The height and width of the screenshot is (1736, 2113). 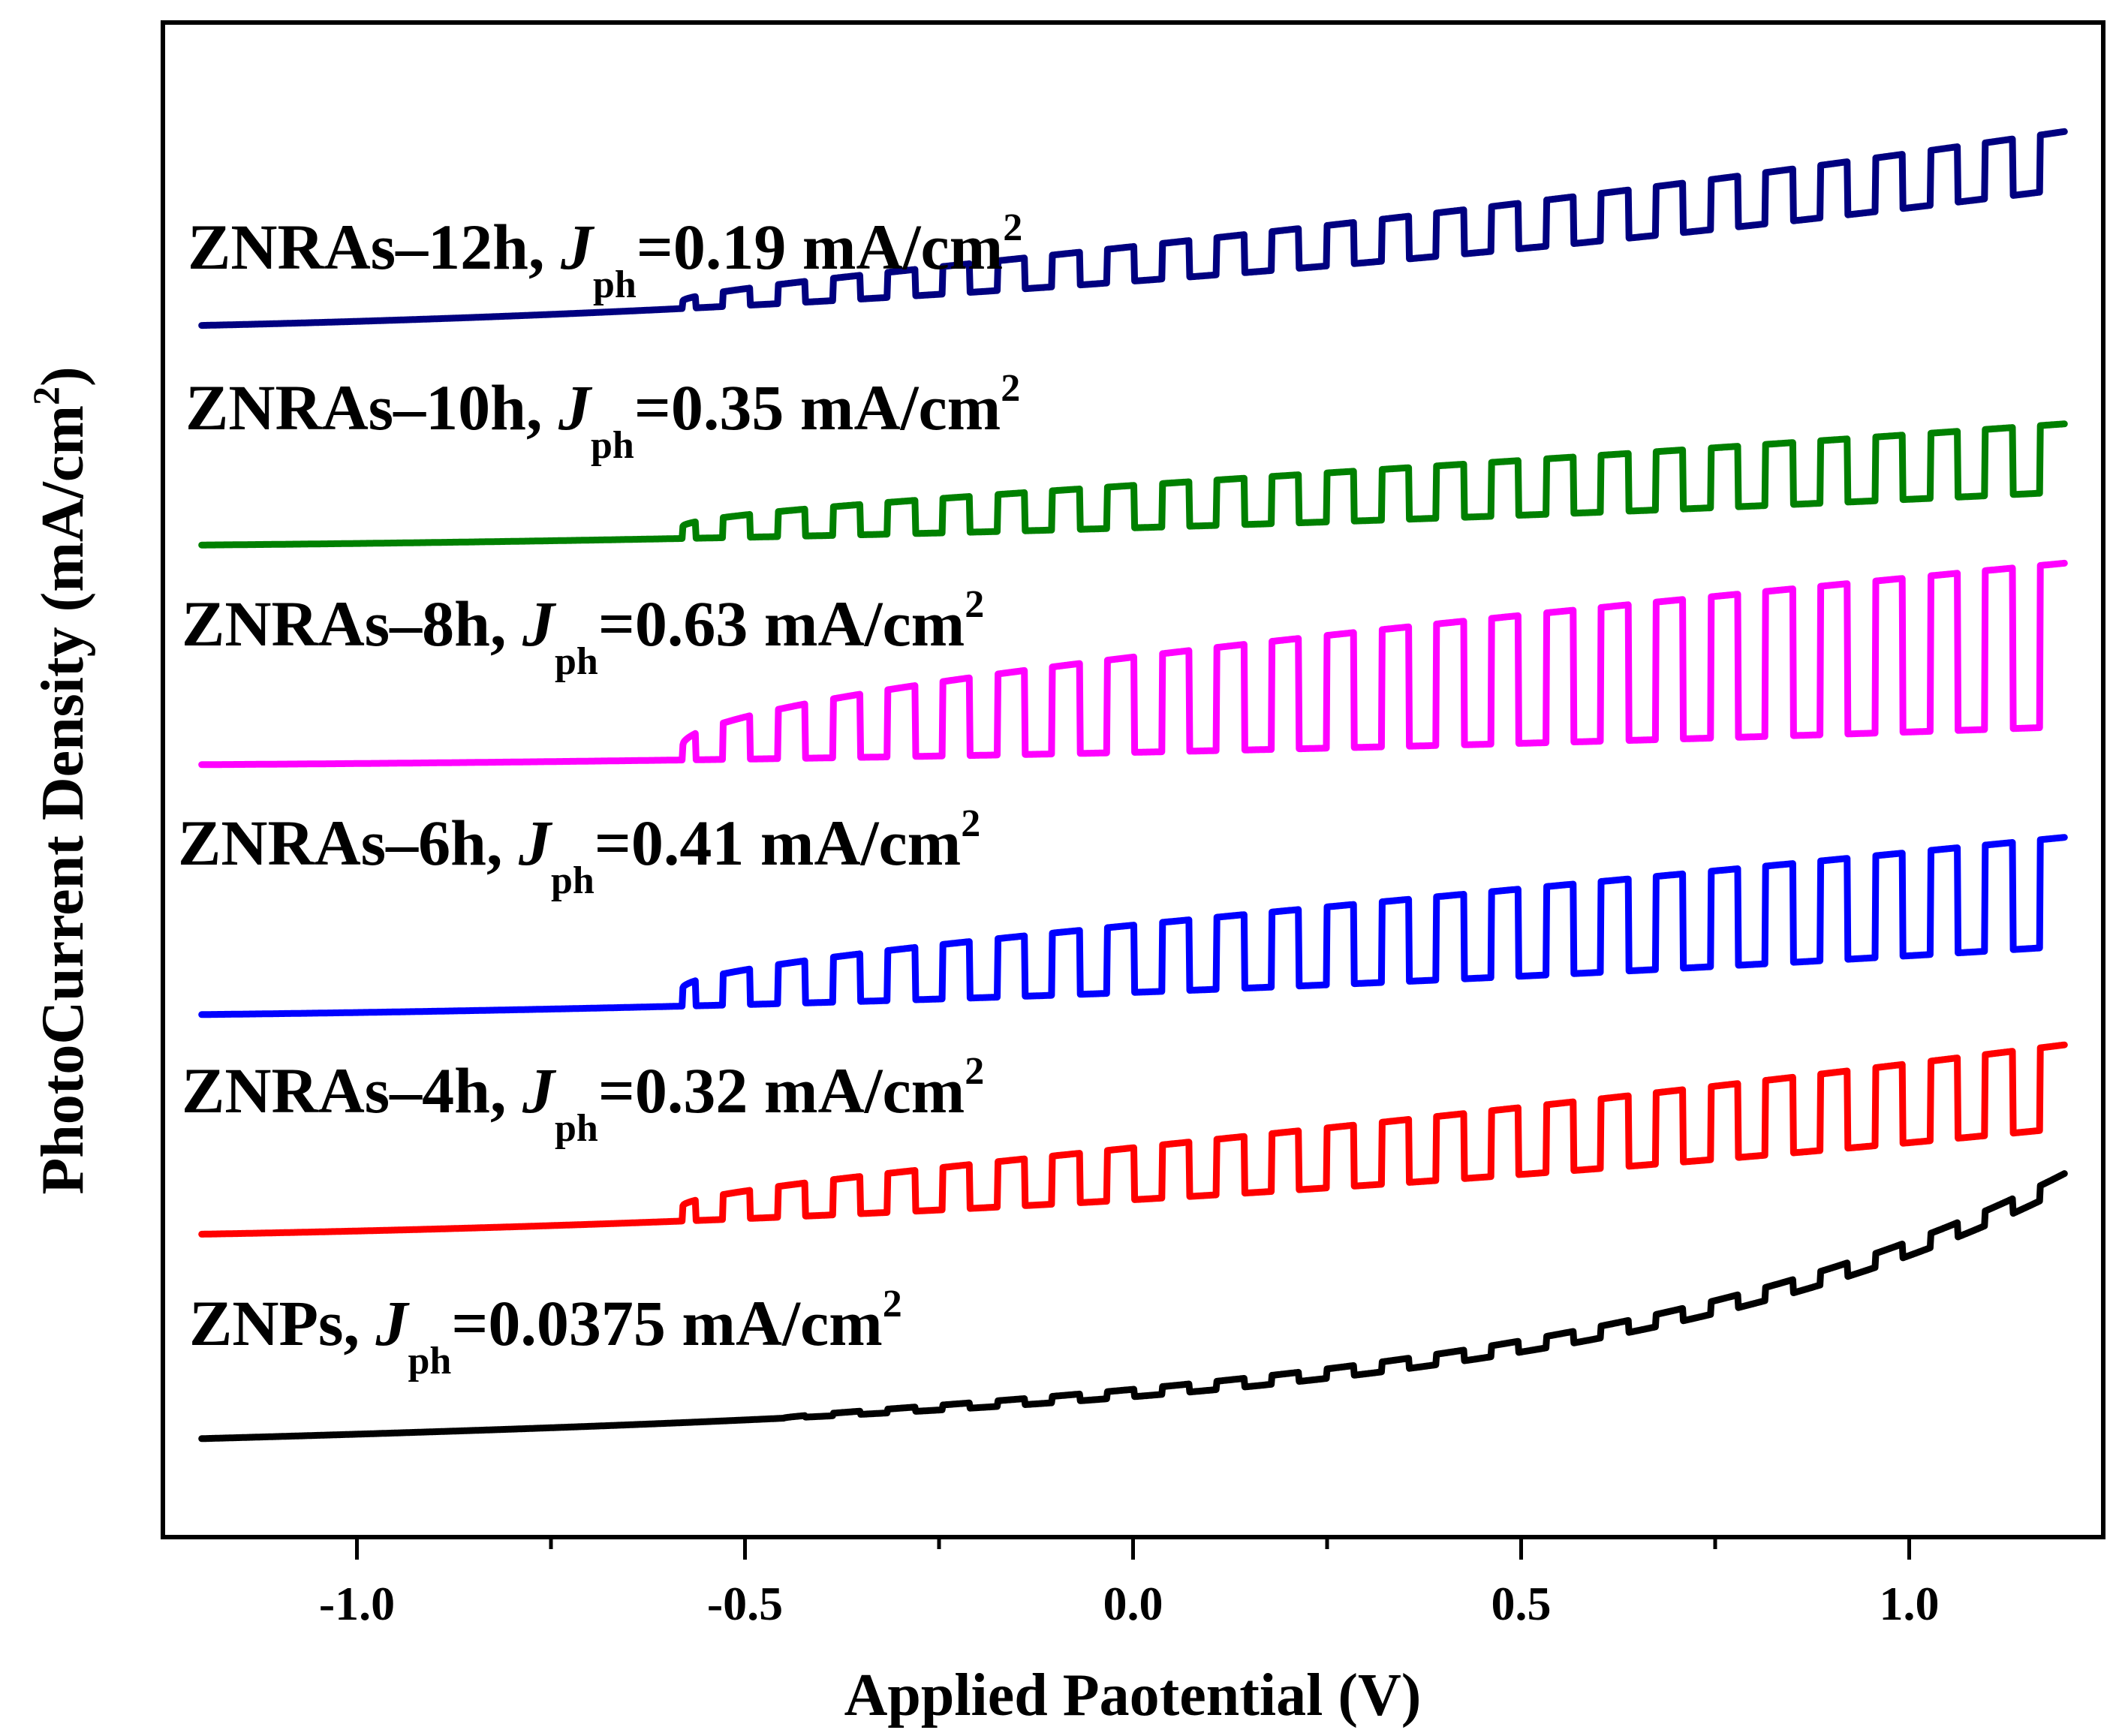 I want to click on series-label-znps: ZNPs, Jph=0.0375 mA/cm2, so click(x=545, y=1332).